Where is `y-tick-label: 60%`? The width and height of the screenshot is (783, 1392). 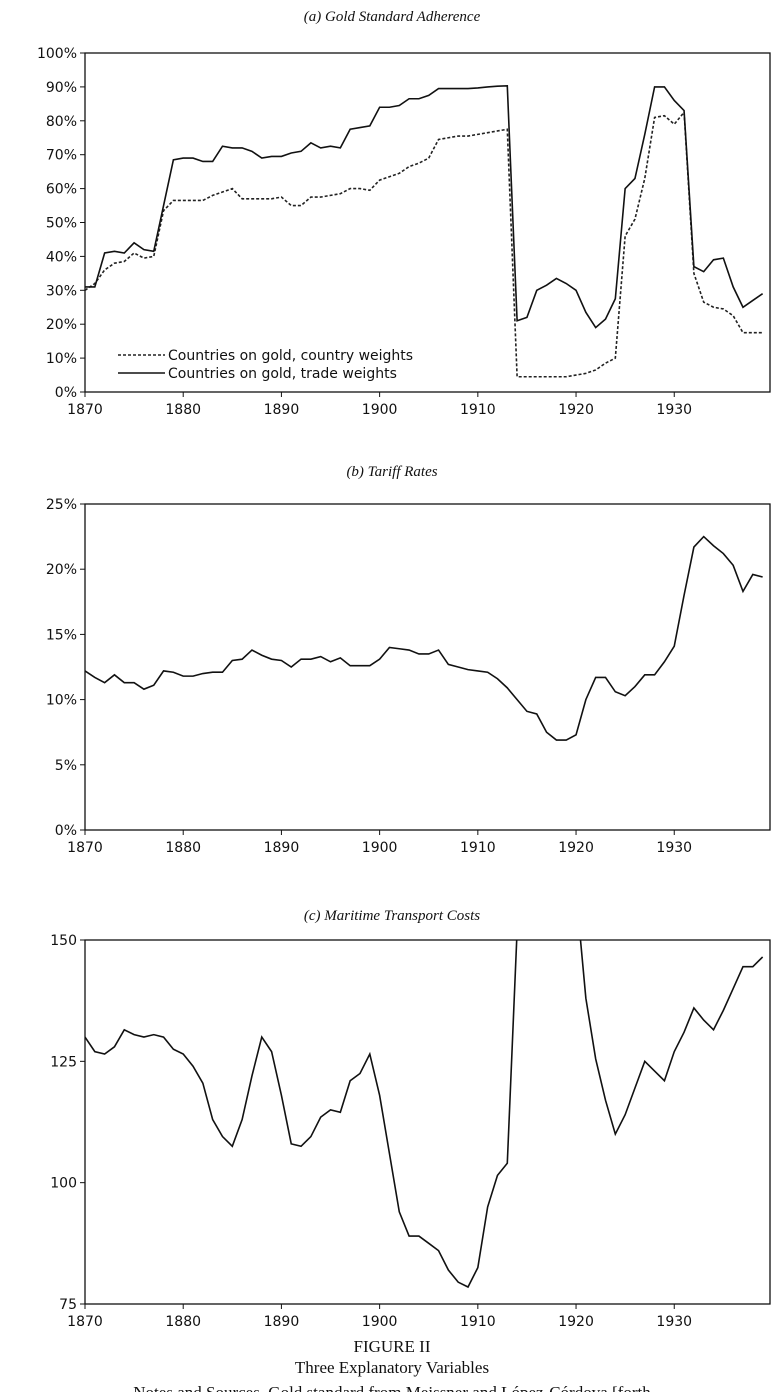 y-tick-label: 60% is located at coordinates (61, 190).